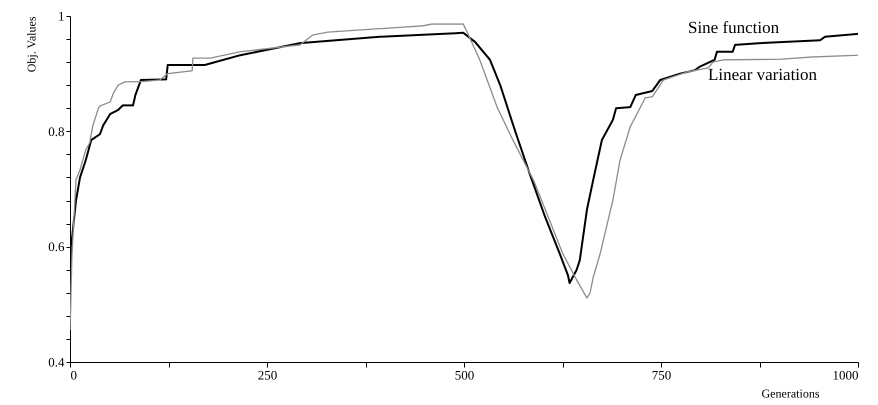 The width and height of the screenshot is (878, 405). Describe the element at coordinates (662, 375) in the screenshot. I see `x-tick-label: 750` at that location.